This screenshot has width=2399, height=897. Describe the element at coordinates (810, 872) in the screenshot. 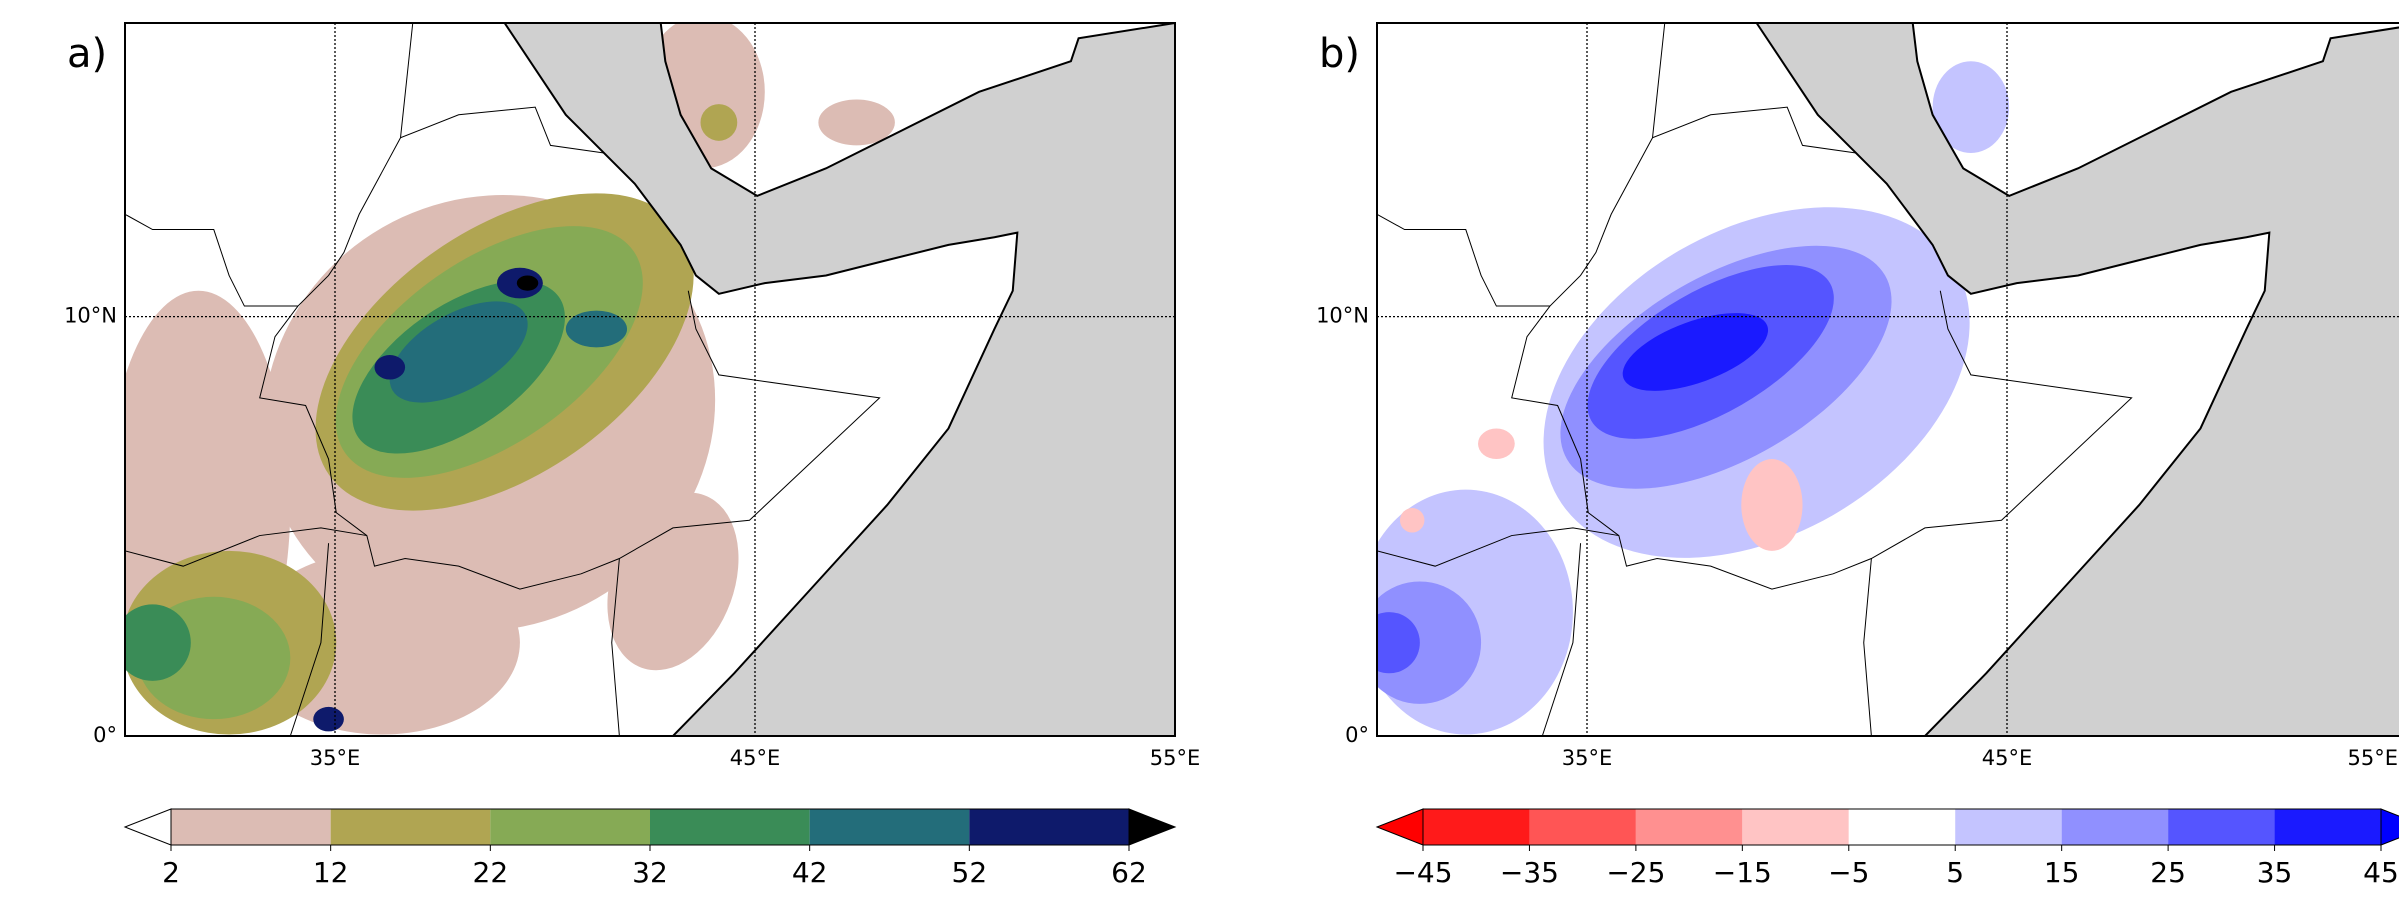

I see `colorbar-tick-label: 42` at that location.